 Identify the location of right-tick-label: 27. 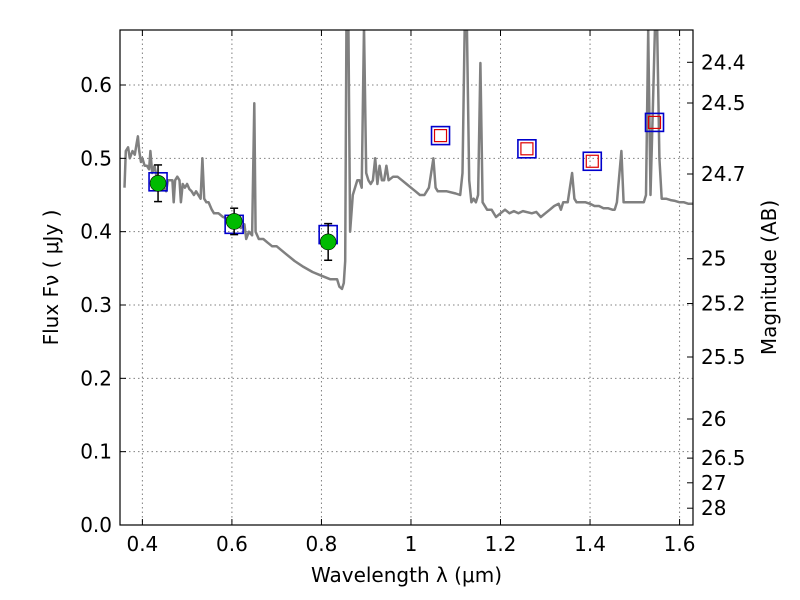
(713, 483).